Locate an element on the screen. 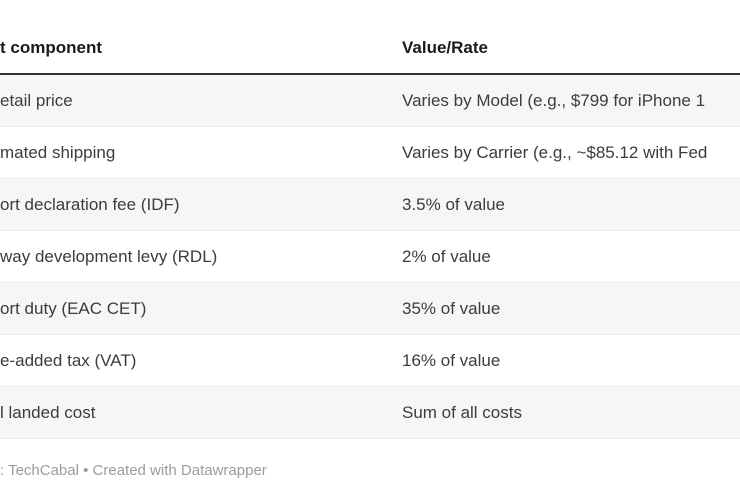 Image resolution: width=740 pixels, height=500 pixels. cost-component-cell: way development levy (RDL) is located at coordinates (109, 256).